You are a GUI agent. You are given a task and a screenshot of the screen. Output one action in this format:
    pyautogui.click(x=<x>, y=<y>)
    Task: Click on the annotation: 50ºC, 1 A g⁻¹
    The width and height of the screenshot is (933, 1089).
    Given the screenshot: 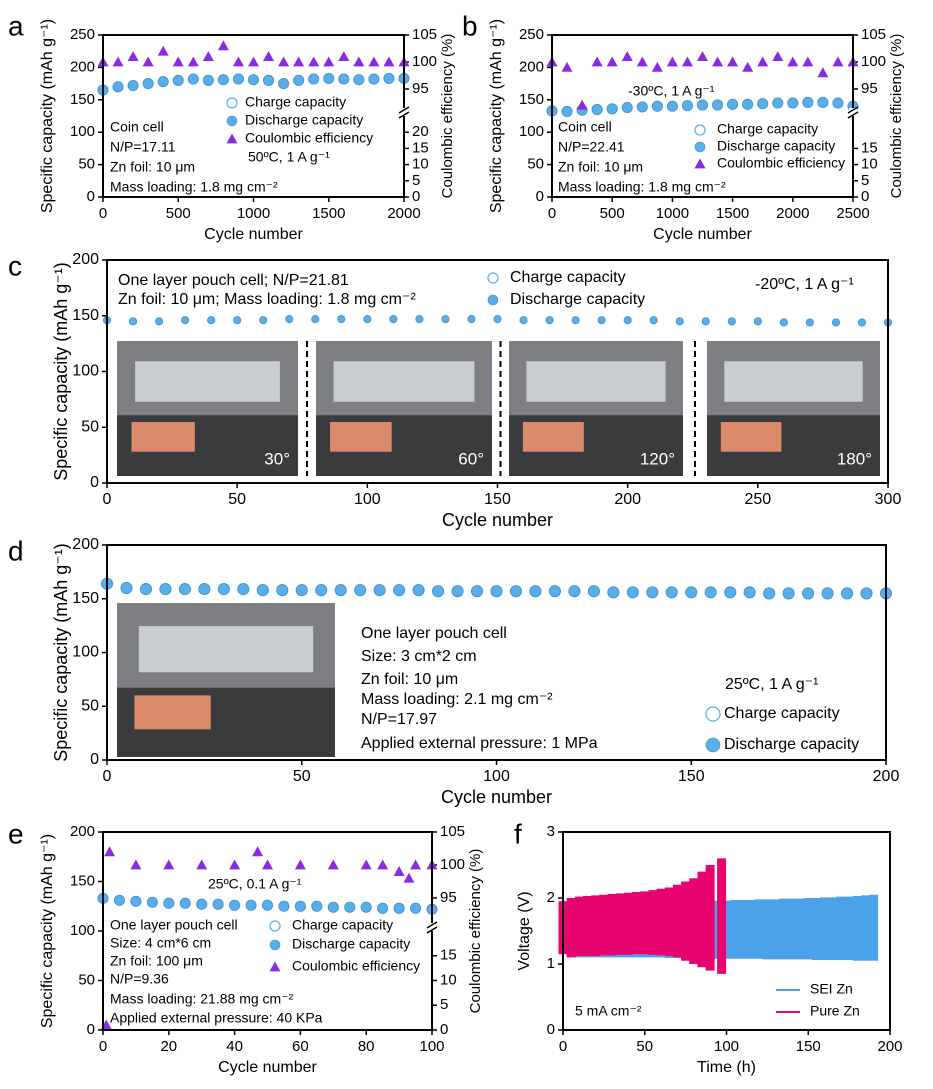 What is the action you would take?
    pyautogui.click(x=289, y=157)
    